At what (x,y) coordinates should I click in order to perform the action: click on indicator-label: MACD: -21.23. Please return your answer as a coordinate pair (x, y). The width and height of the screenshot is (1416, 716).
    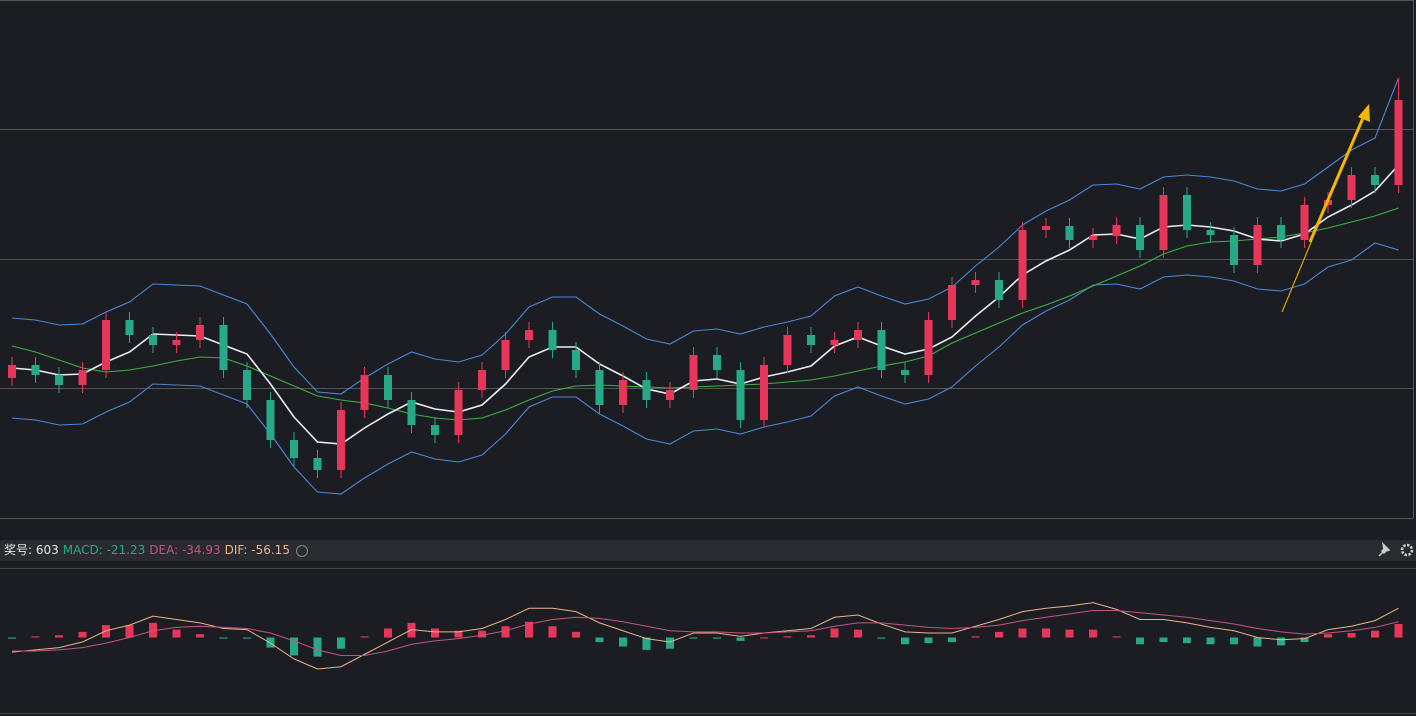
    Looking at the image, I should click on (104, 550).